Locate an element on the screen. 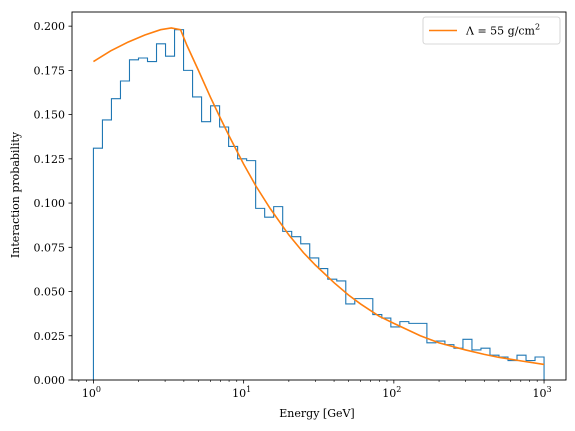  y-axis-label: Interaction probability is located at coordinates (15, 194).